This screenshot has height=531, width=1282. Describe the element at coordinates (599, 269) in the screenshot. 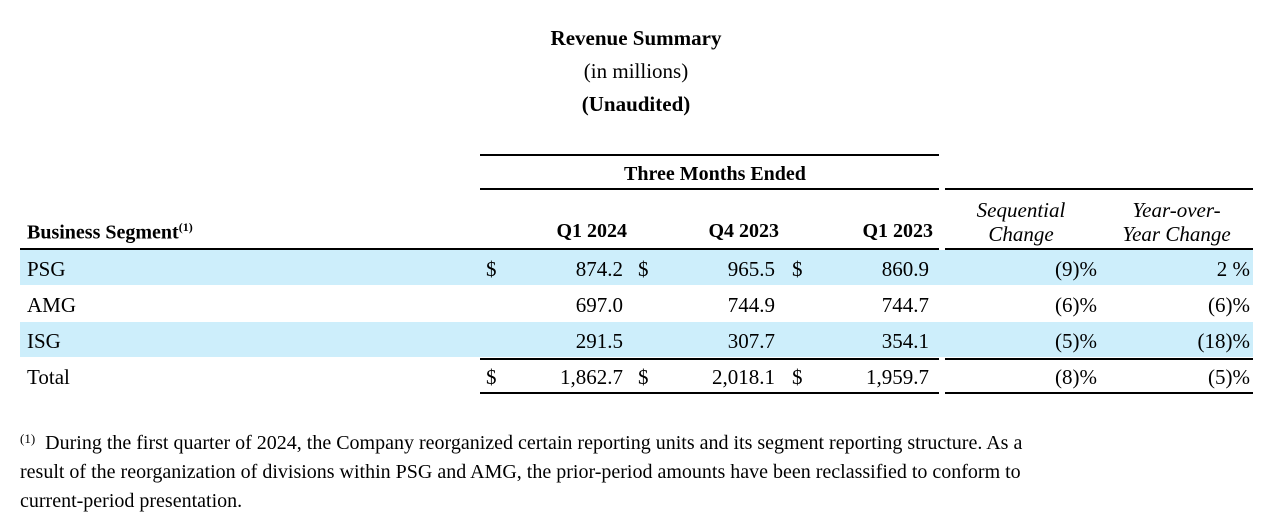

I see `value-psg-q1-2024: 874.2` at that location.